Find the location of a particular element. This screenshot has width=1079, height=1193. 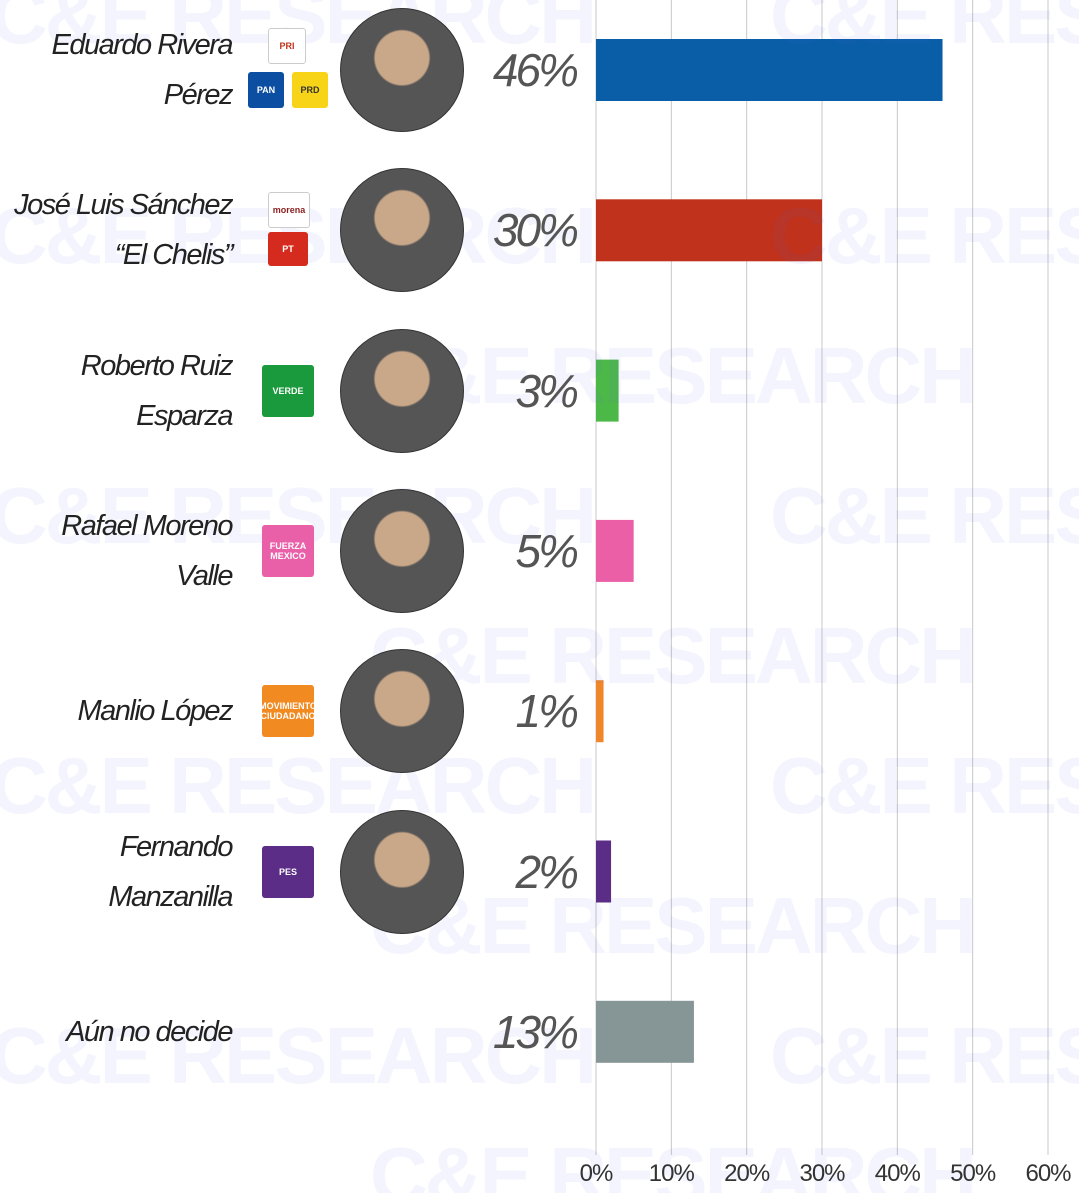

value-label: 30% is located at coordinates (535, 230).